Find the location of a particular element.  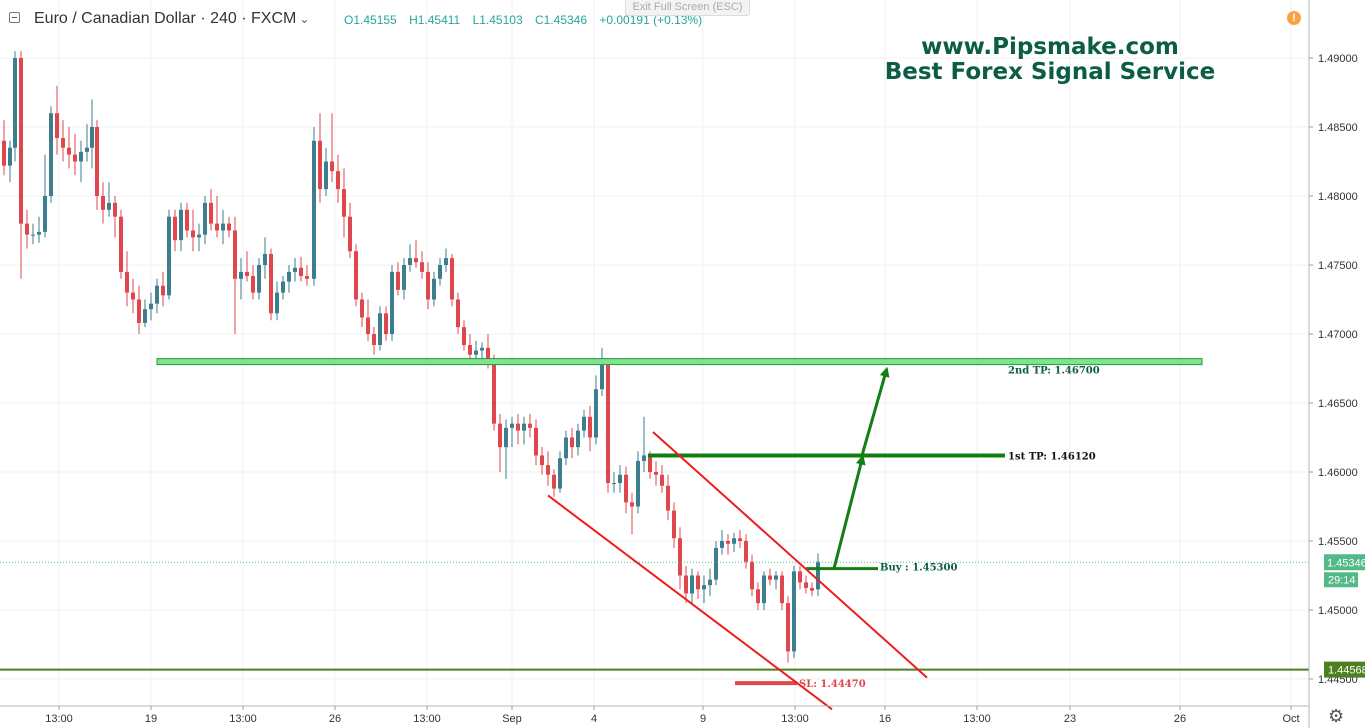

alert-icon: ! is located at coordinates (1294, 18).